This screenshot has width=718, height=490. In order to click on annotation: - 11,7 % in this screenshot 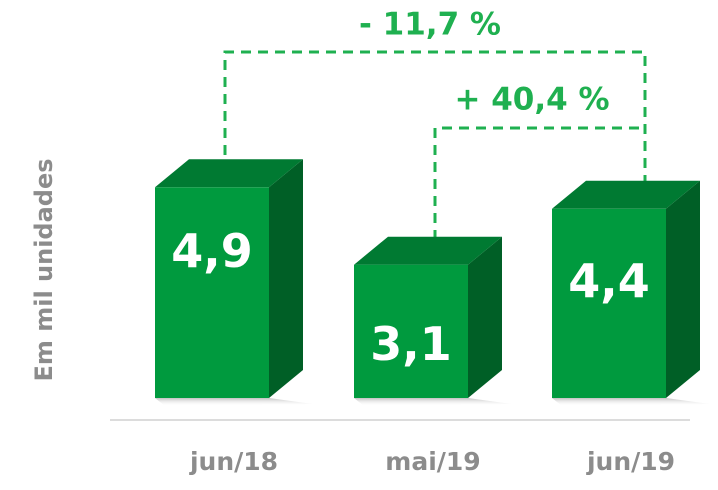, I will do `click(430, 25)`.